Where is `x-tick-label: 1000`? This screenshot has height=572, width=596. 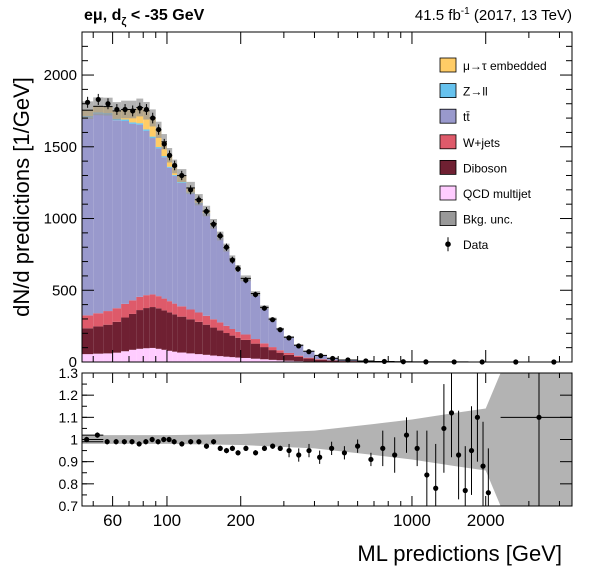 x-tick-label: 1000 is located at coordinates (412, 520).